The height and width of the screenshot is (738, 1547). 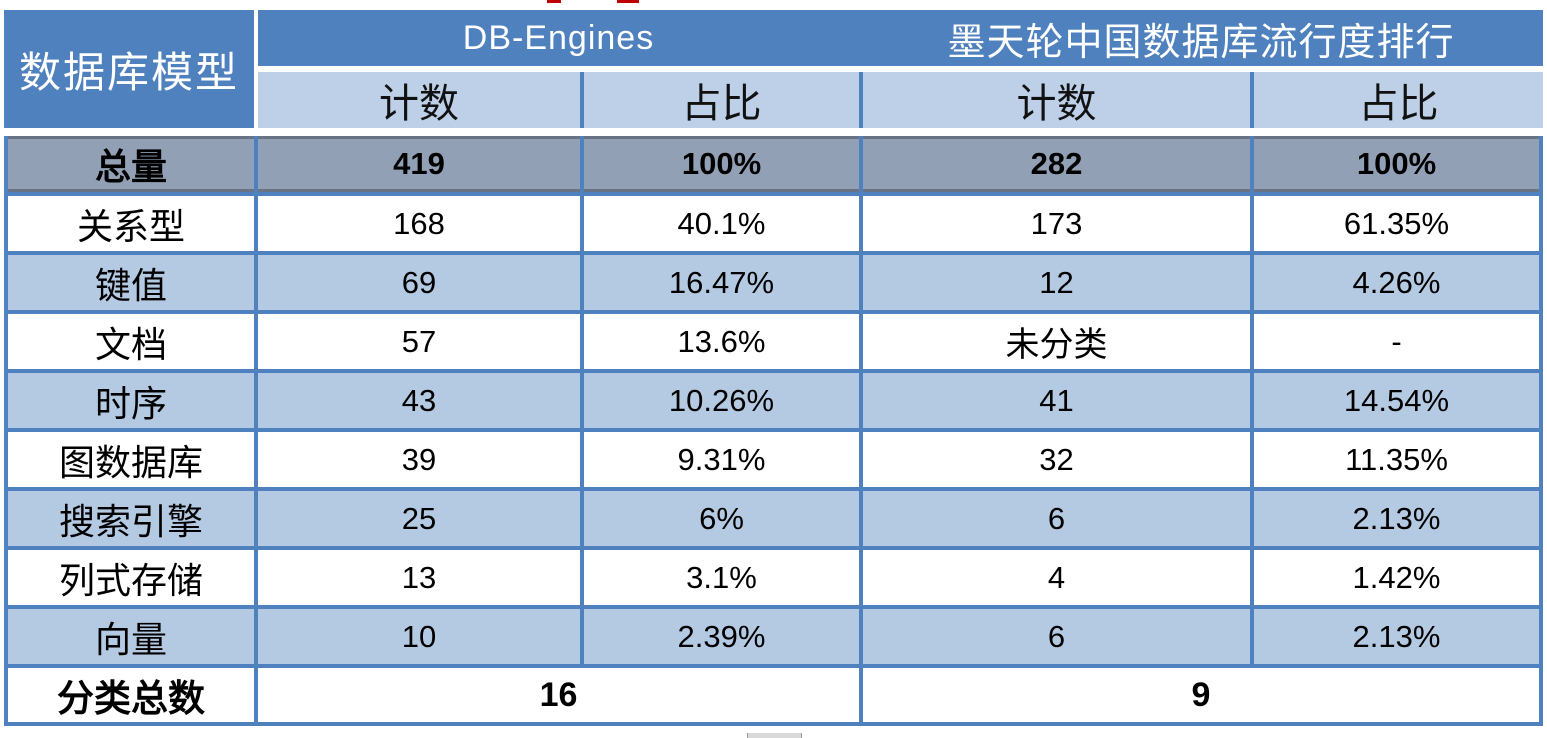 What do you see at coordinates (721, 577) in the screenshot?
I see `row-columnar-db-share: 3.1%` at bounding box center [721, 577].